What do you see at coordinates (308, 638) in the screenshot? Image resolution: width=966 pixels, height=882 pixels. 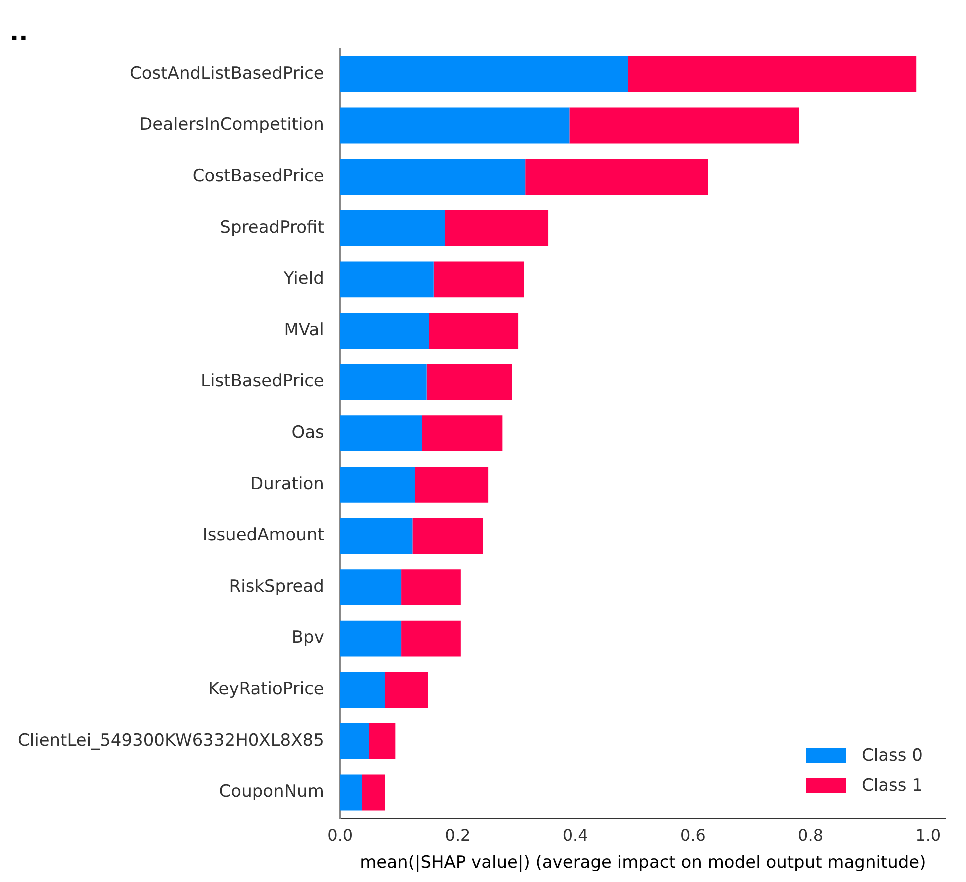 I see `y-tick-label: Bpv` at bounding box center [308, 638].